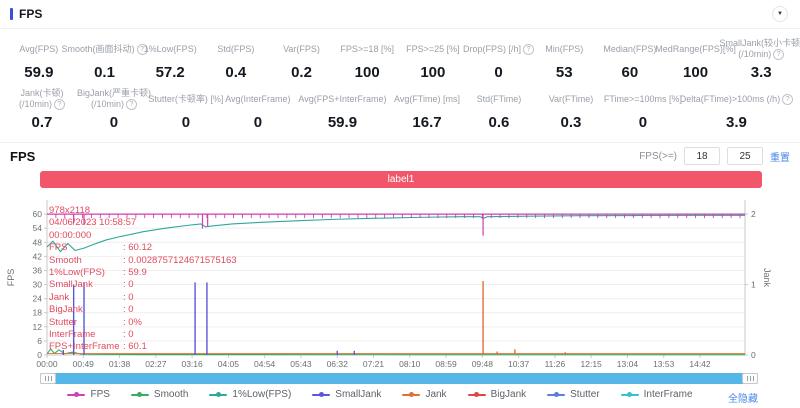 The image size is (800, 408). I want to click on svg-text: 05:43, so click(301, 364).